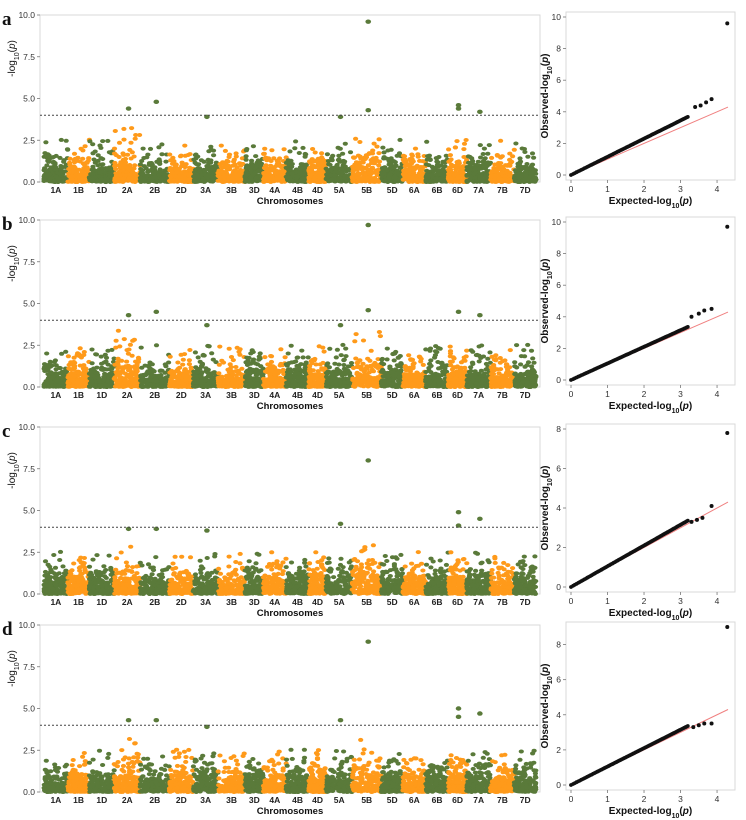 The height and width of the screenshot is (820, 746). What do you see at coordinates (649, 99) in the screenshot?
I see `qq-points` at bounding box center [649, 99].